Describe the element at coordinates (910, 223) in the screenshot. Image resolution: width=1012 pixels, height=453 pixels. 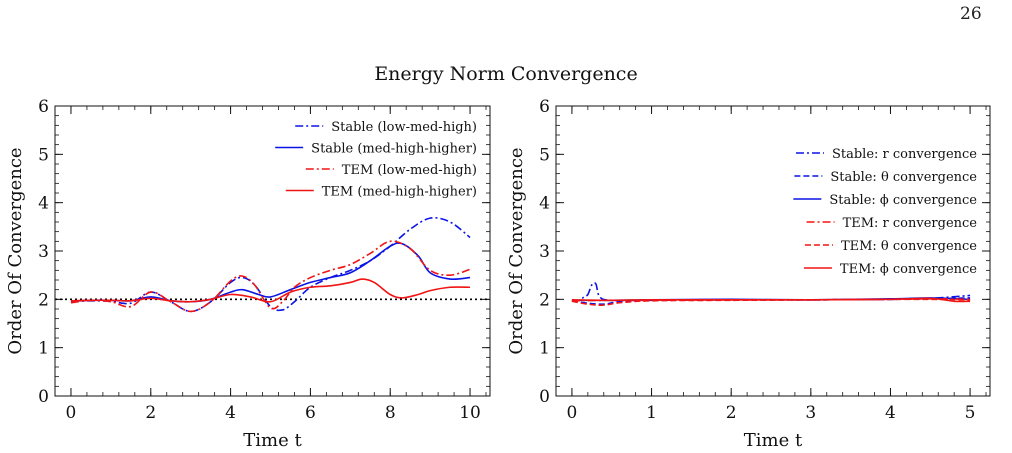
I see `legend-label: TEM: r convergence` at that location.